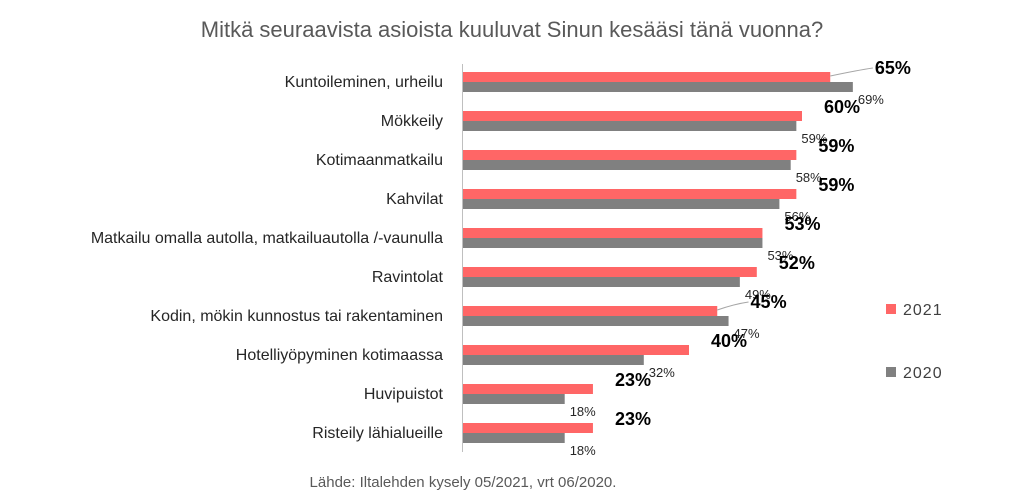 This screenshot has width=1024, height=499. I want to click on data-label-2020: 47%, so click(747, 333).